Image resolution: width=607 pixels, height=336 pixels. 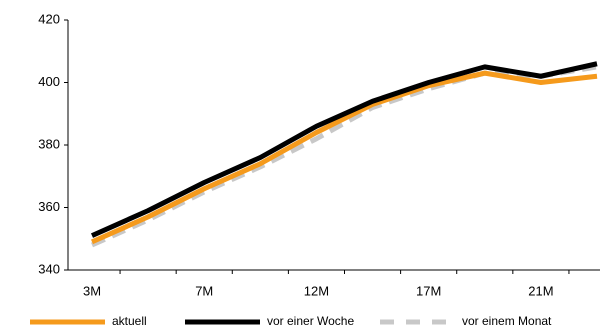 What do you see at coordinates (49, 206) in the screenshot?
I see `y-tick-label: 360` at bounding box center [49, 206].